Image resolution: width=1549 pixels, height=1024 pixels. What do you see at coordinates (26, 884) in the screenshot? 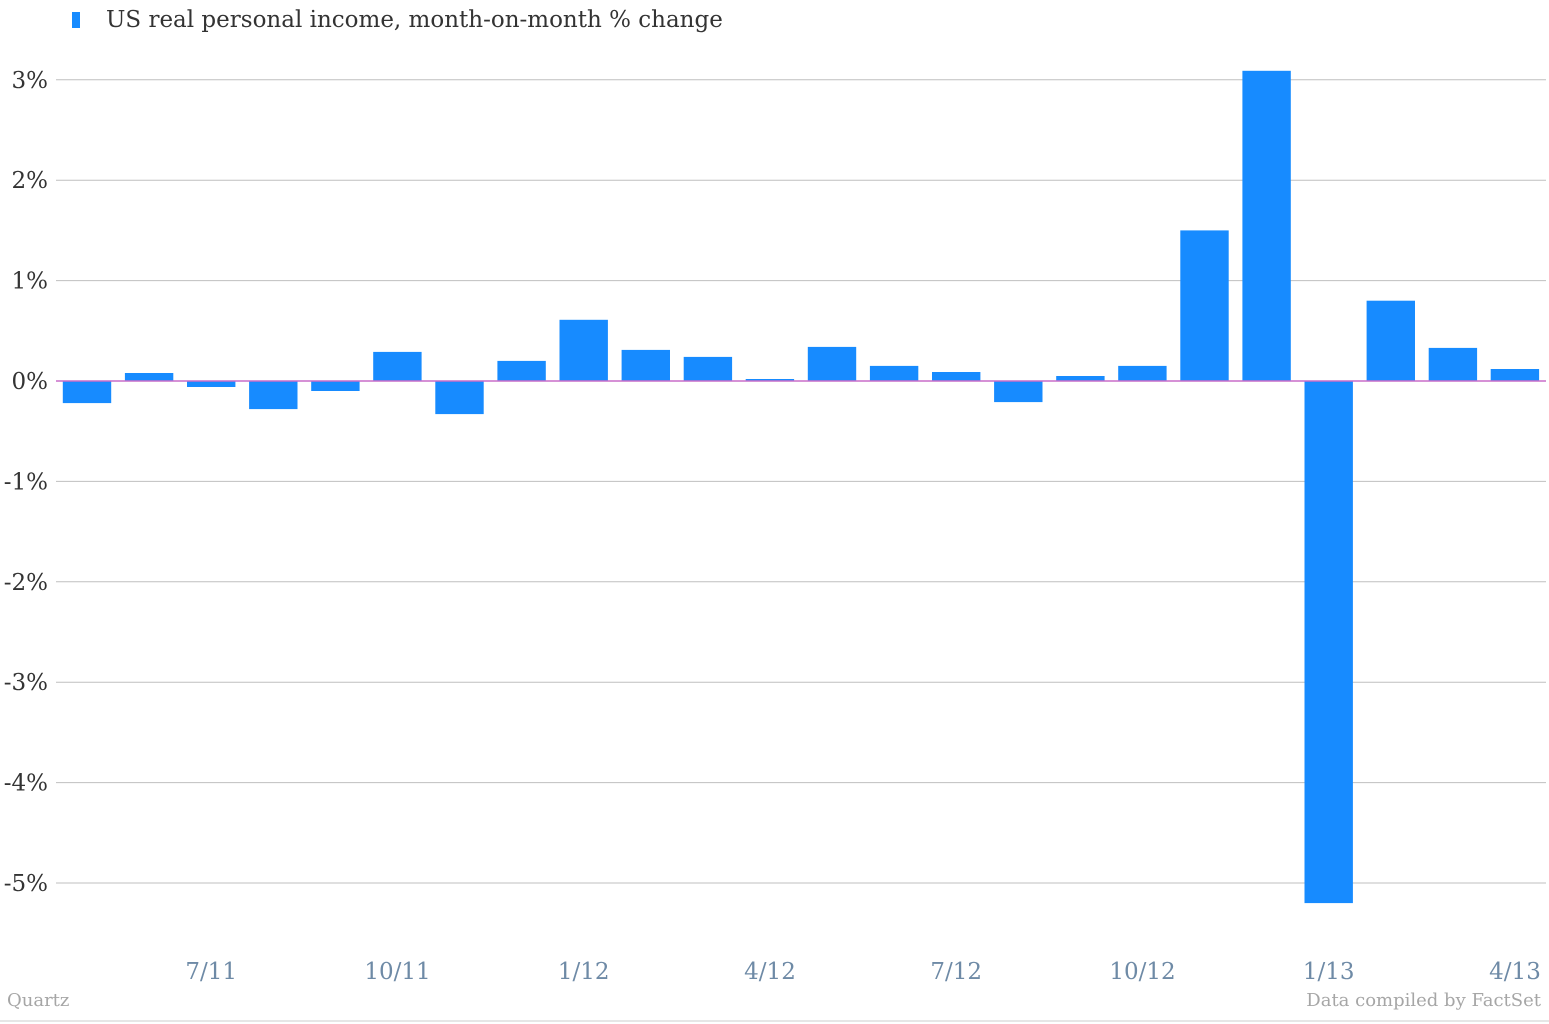
I see `y-tick-label: -5%` at bounding box center [26, 884].